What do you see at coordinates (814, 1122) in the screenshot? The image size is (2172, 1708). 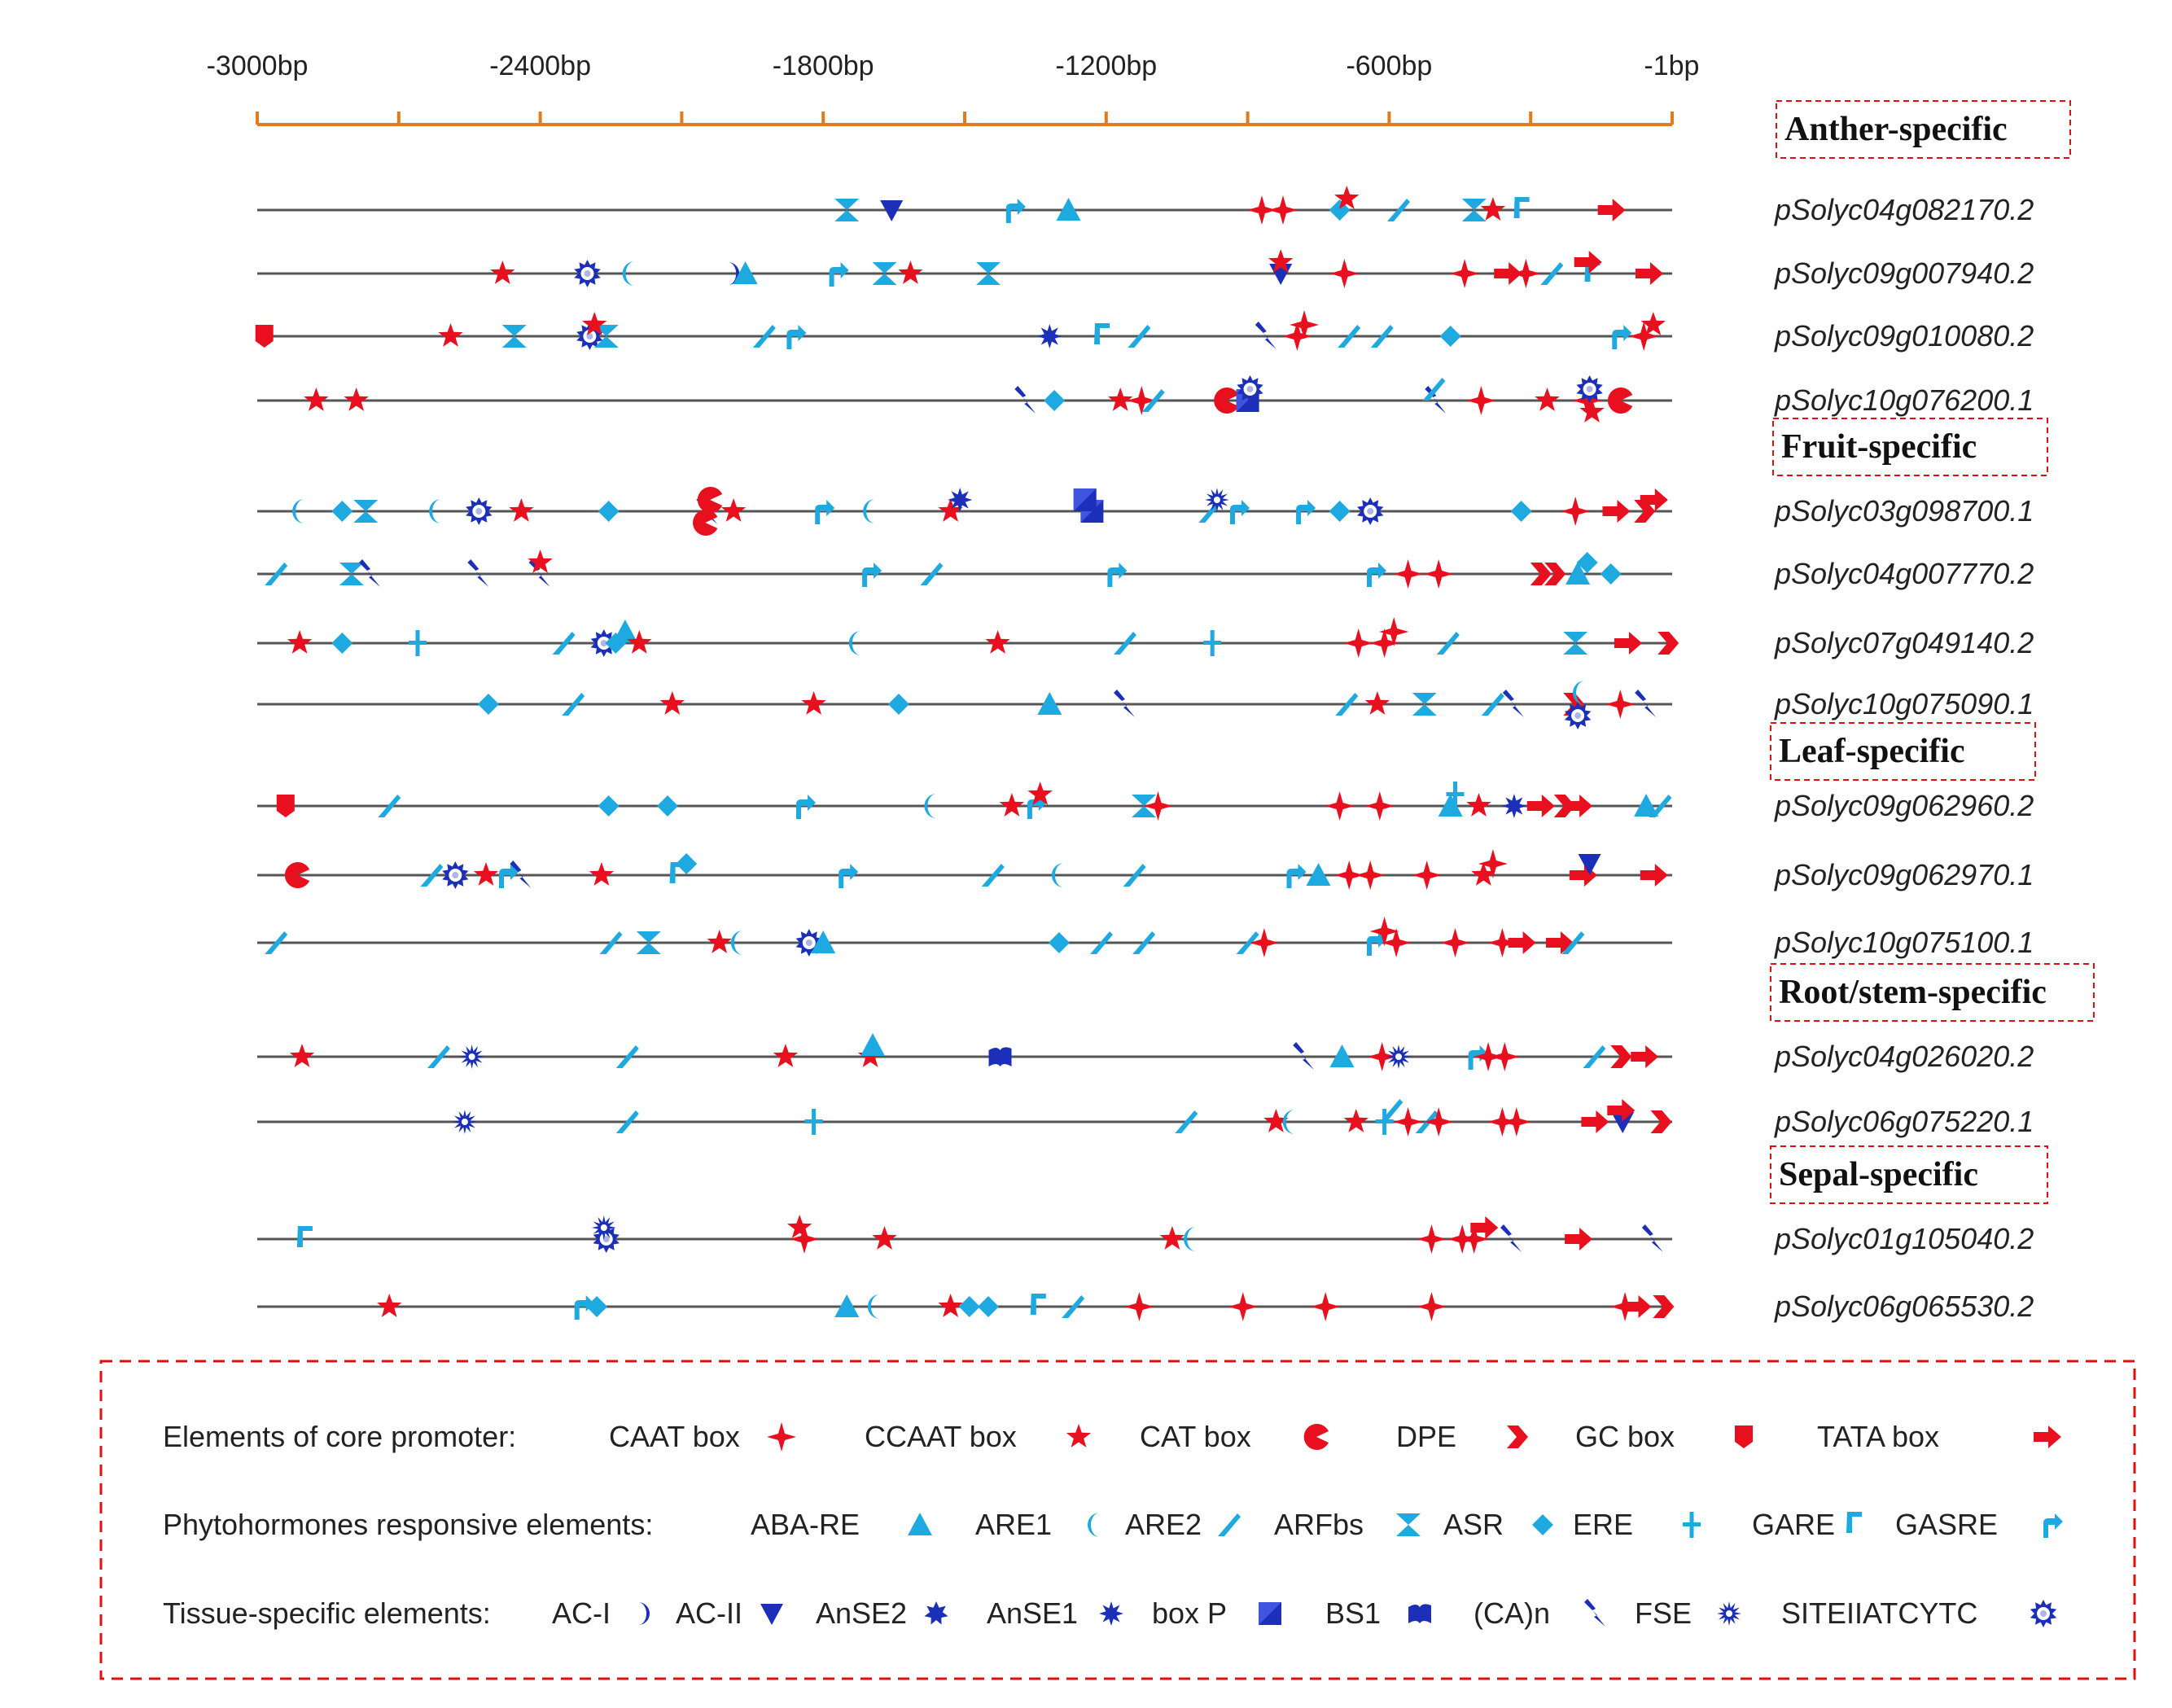 I see `element-ere` at bounding box center [814, 1122].